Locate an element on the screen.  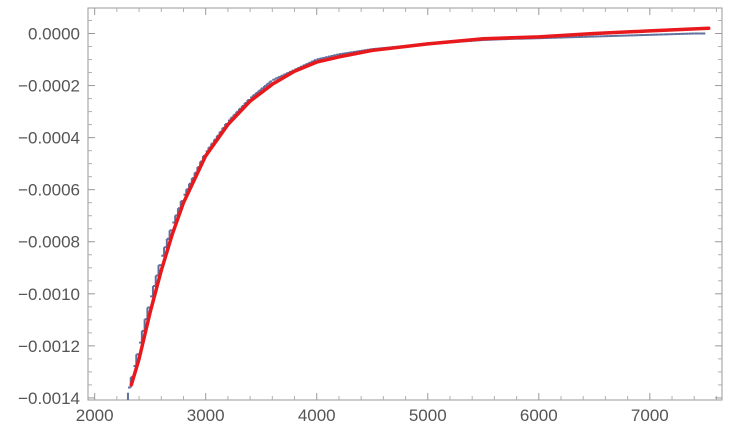
y-tick-label: −0.0008 is located at coordinates (49, 242).